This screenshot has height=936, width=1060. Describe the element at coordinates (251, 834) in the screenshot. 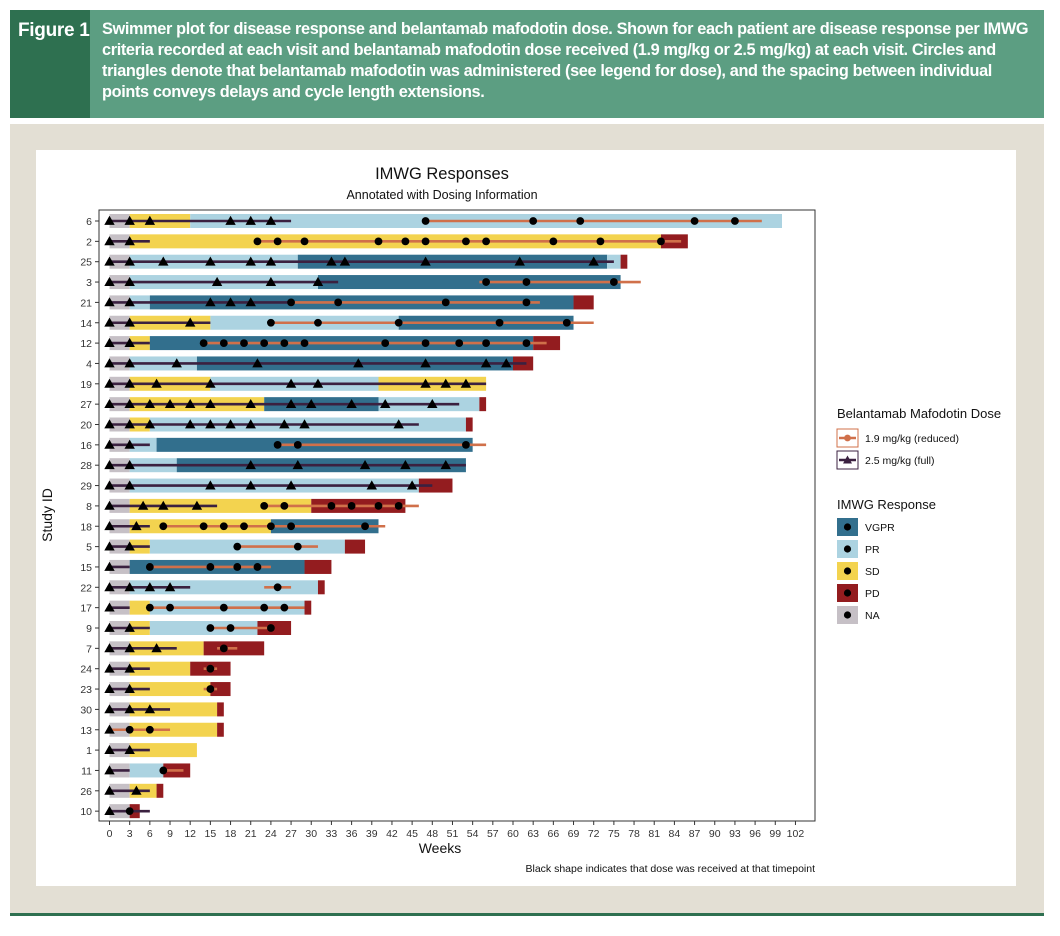

I see `x-tick-label: 21` at that location.